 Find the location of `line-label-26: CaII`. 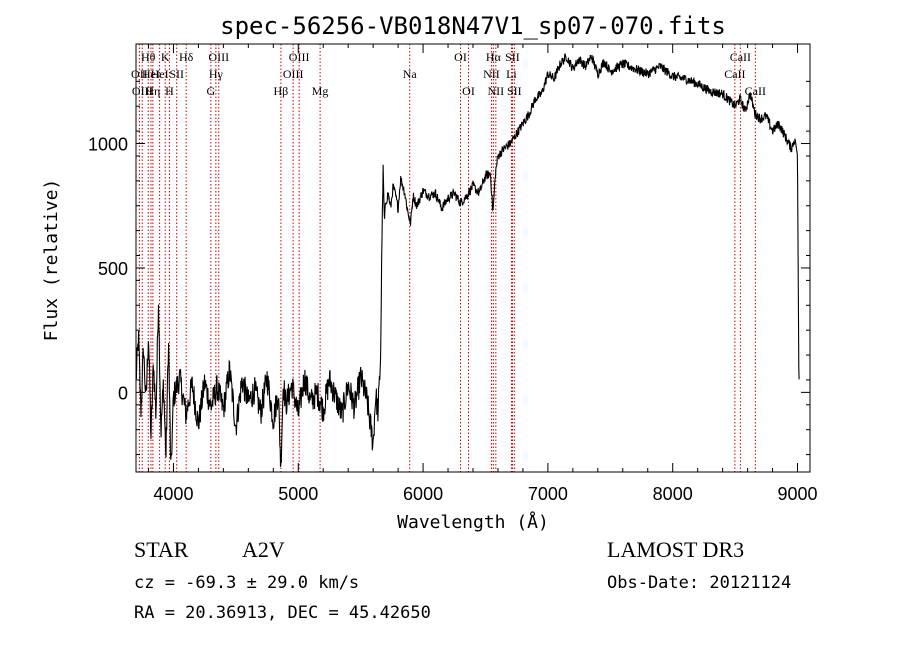

line-label-26: CaII is located at coordinates (734, 74).